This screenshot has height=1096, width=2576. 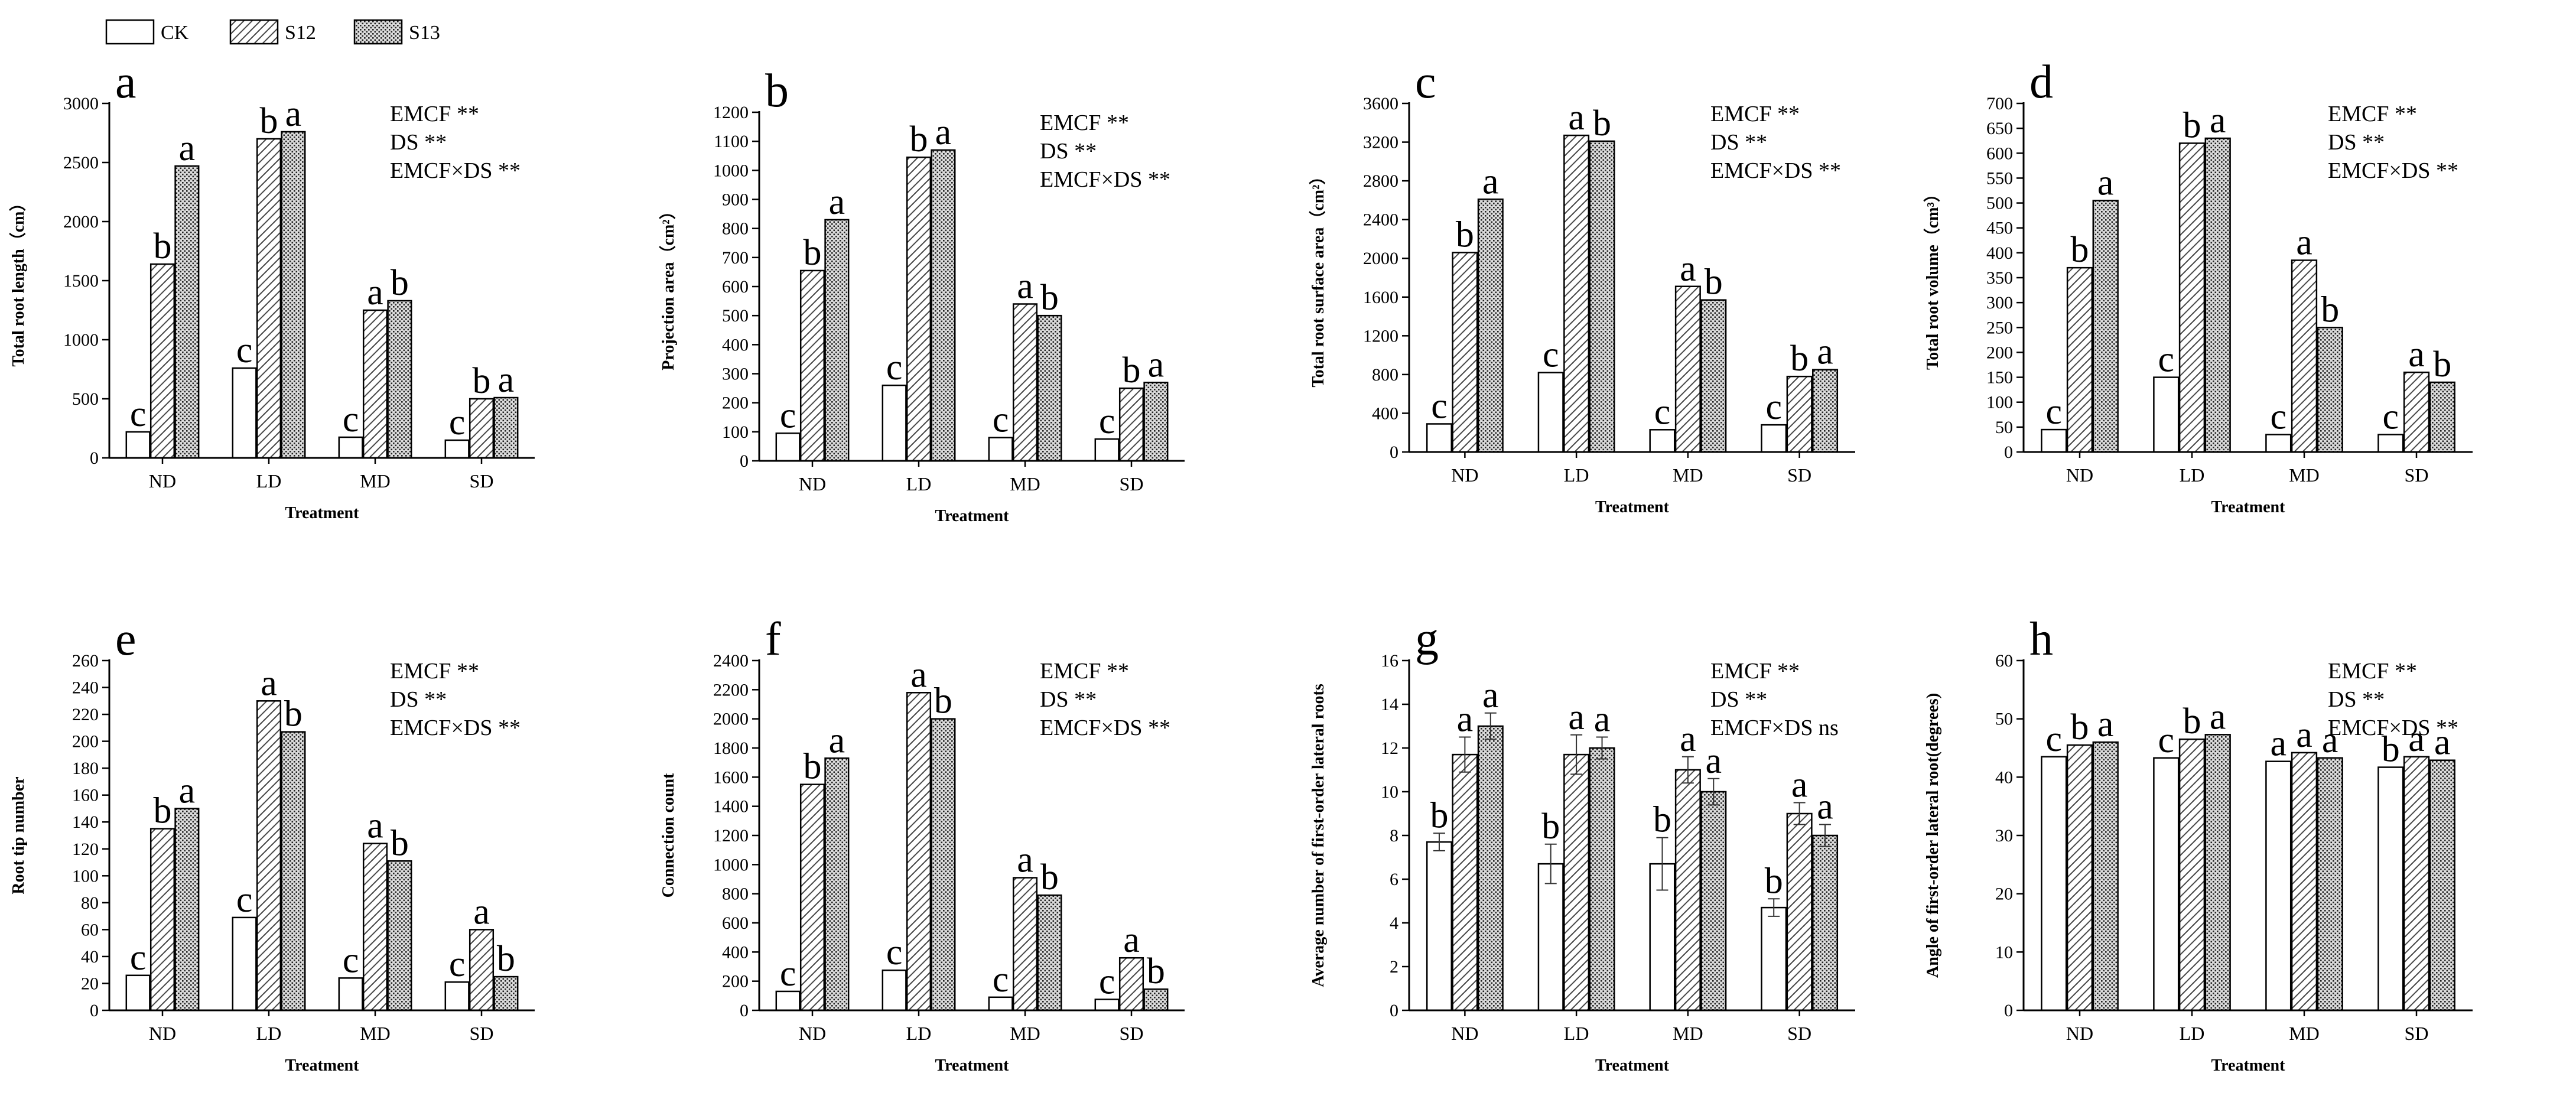 What do you see at coordinates (1105, 179) in the screenshot?
I see `significance-annotation-b-2: EMCF×DS **` at bounding box center [1105, 179].